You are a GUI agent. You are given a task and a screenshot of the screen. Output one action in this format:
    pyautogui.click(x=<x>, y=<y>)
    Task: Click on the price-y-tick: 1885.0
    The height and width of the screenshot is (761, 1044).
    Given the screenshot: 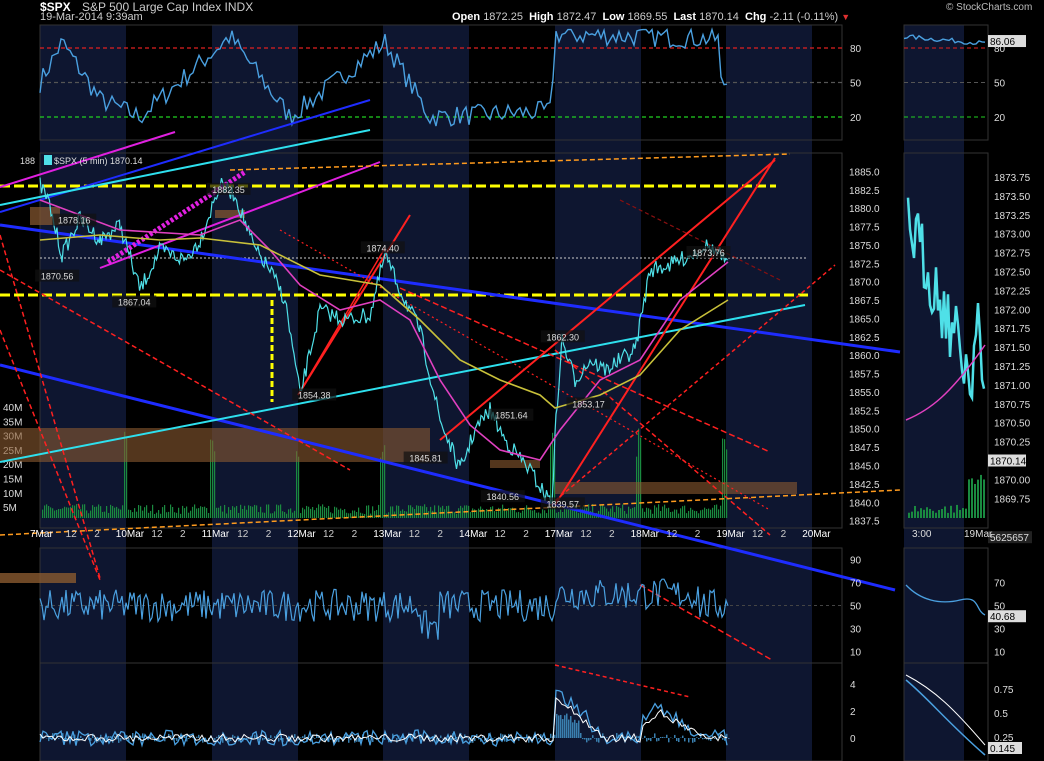 What is the action you would take?
    pyautogui.click(x=864, y=172)
    